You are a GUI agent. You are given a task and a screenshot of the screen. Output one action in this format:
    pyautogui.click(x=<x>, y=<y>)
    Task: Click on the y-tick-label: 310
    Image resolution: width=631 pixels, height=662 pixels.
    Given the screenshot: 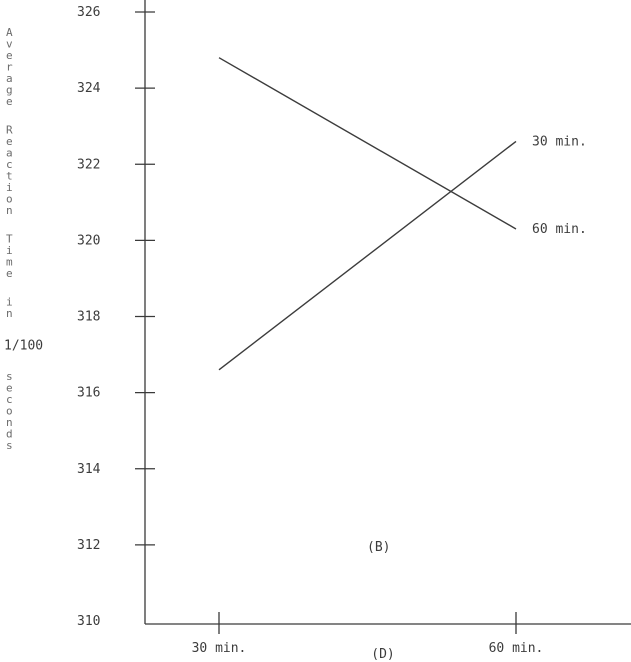 What is the action you would take?
    pyautogui.click(x=88, y=621)
    